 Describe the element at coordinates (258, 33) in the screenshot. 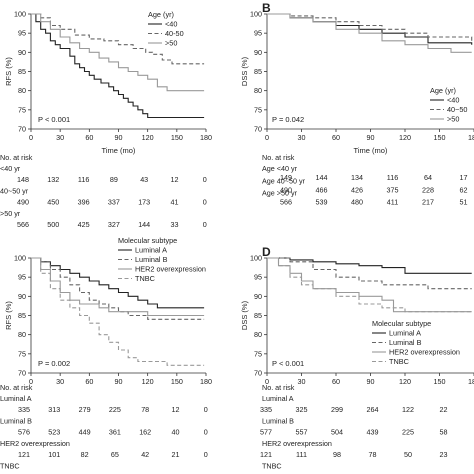

I see `panel-2-y-tick-label: 95` at that location.